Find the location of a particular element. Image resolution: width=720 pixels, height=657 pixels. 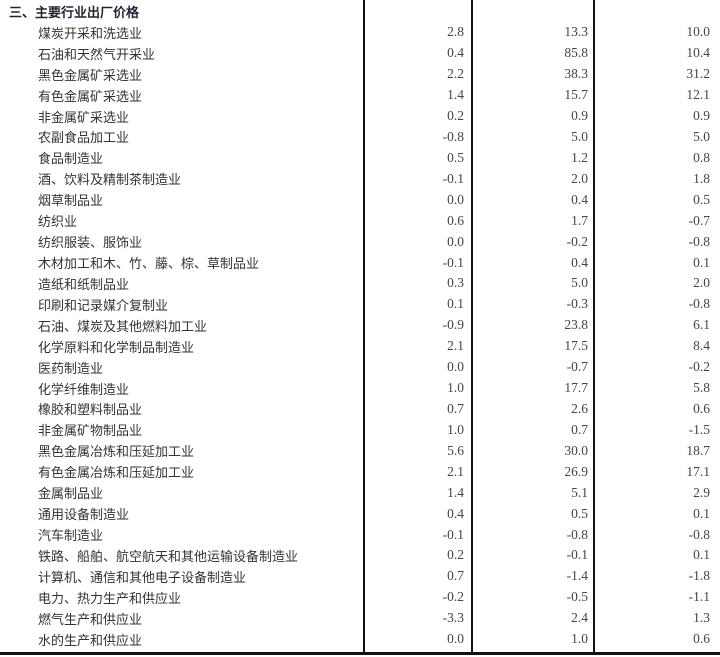

industry-name: 通用设备制造业 is located at coordinates (84, 516).